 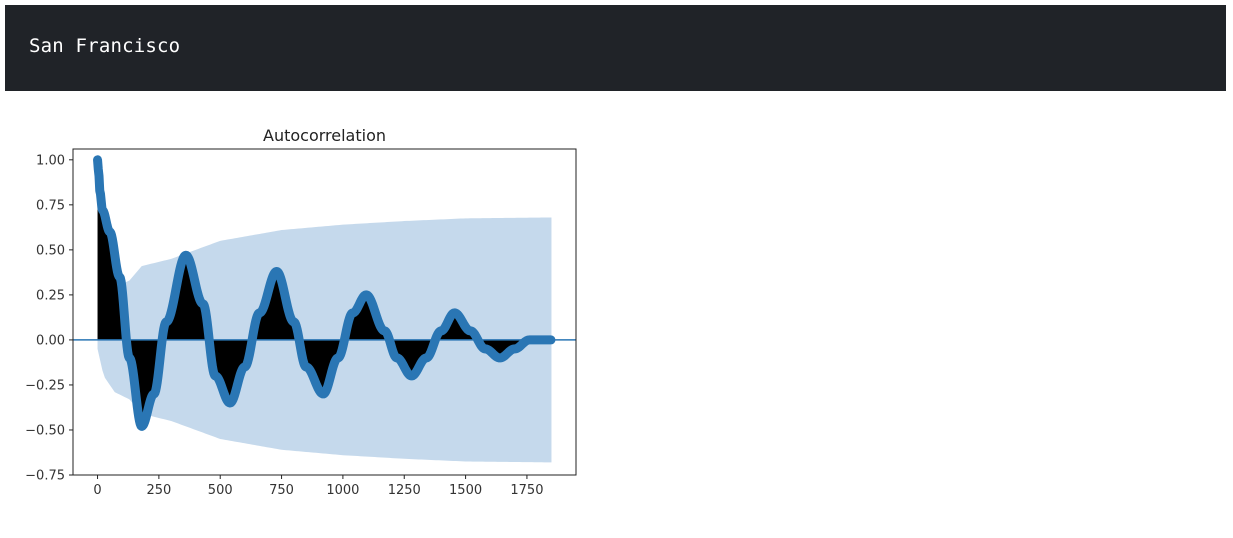 I want to click on x-tick-label: 1000, so click(x=342, y=490).